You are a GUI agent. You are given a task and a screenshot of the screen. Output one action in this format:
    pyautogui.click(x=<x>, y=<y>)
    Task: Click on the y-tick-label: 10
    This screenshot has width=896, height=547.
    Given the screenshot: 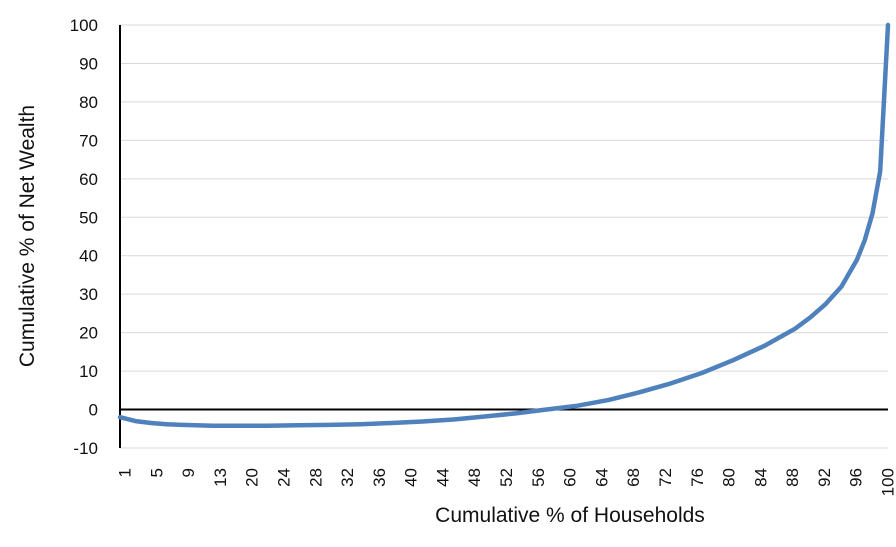 What is the action you would take?
    pyautogui.click(x=88, y=371)
    